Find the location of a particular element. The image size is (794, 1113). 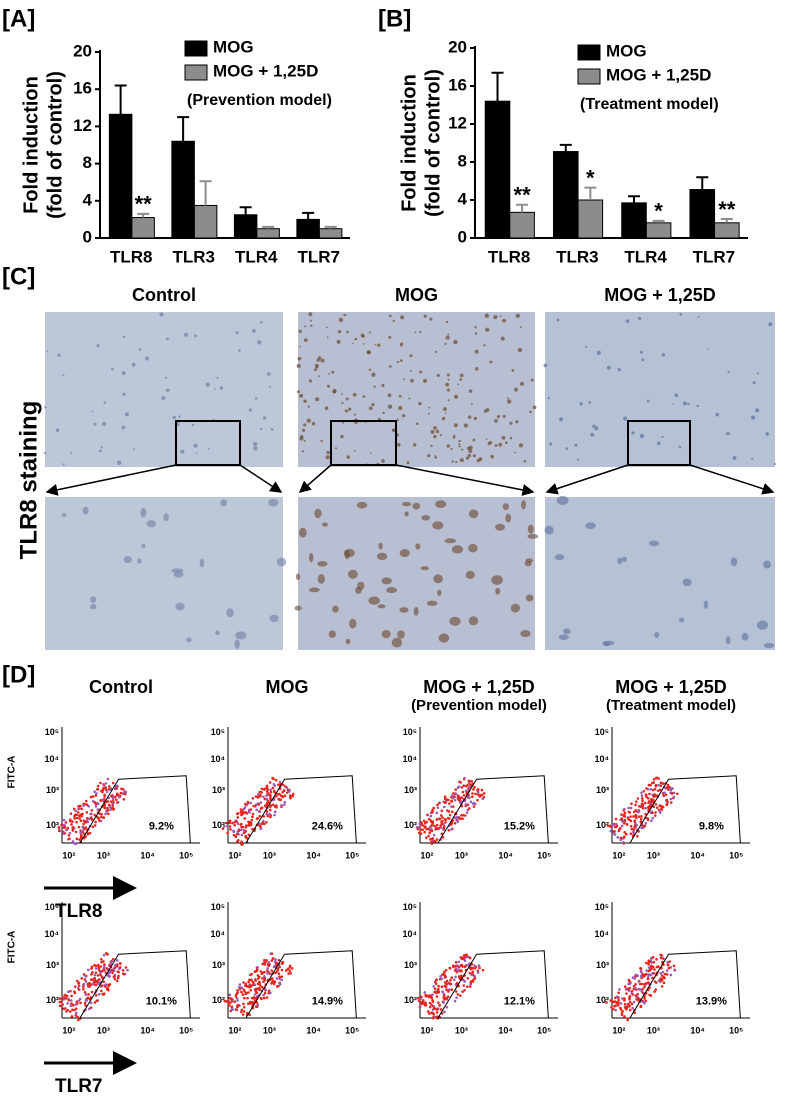

column-title: MOG + 1,25D is located at coordinates (660, 295).